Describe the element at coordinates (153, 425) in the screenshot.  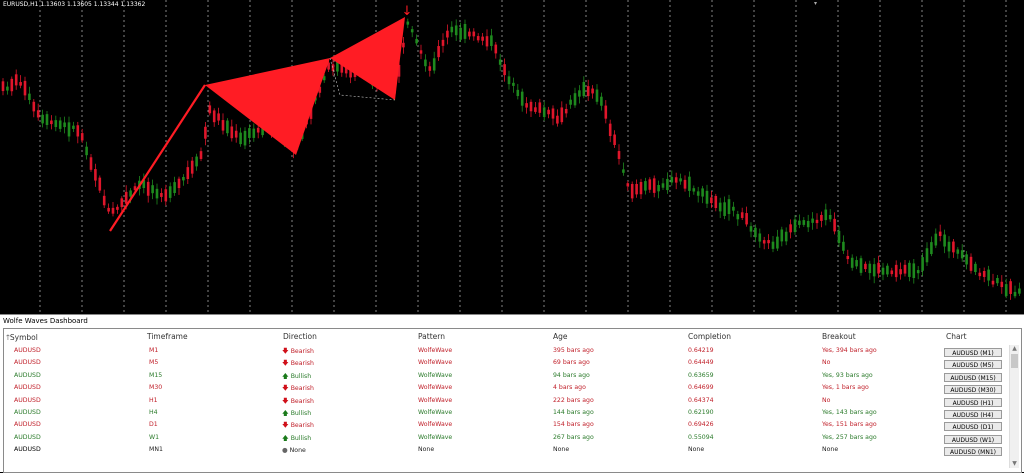
I see `row-timeframe: D1` at that location.